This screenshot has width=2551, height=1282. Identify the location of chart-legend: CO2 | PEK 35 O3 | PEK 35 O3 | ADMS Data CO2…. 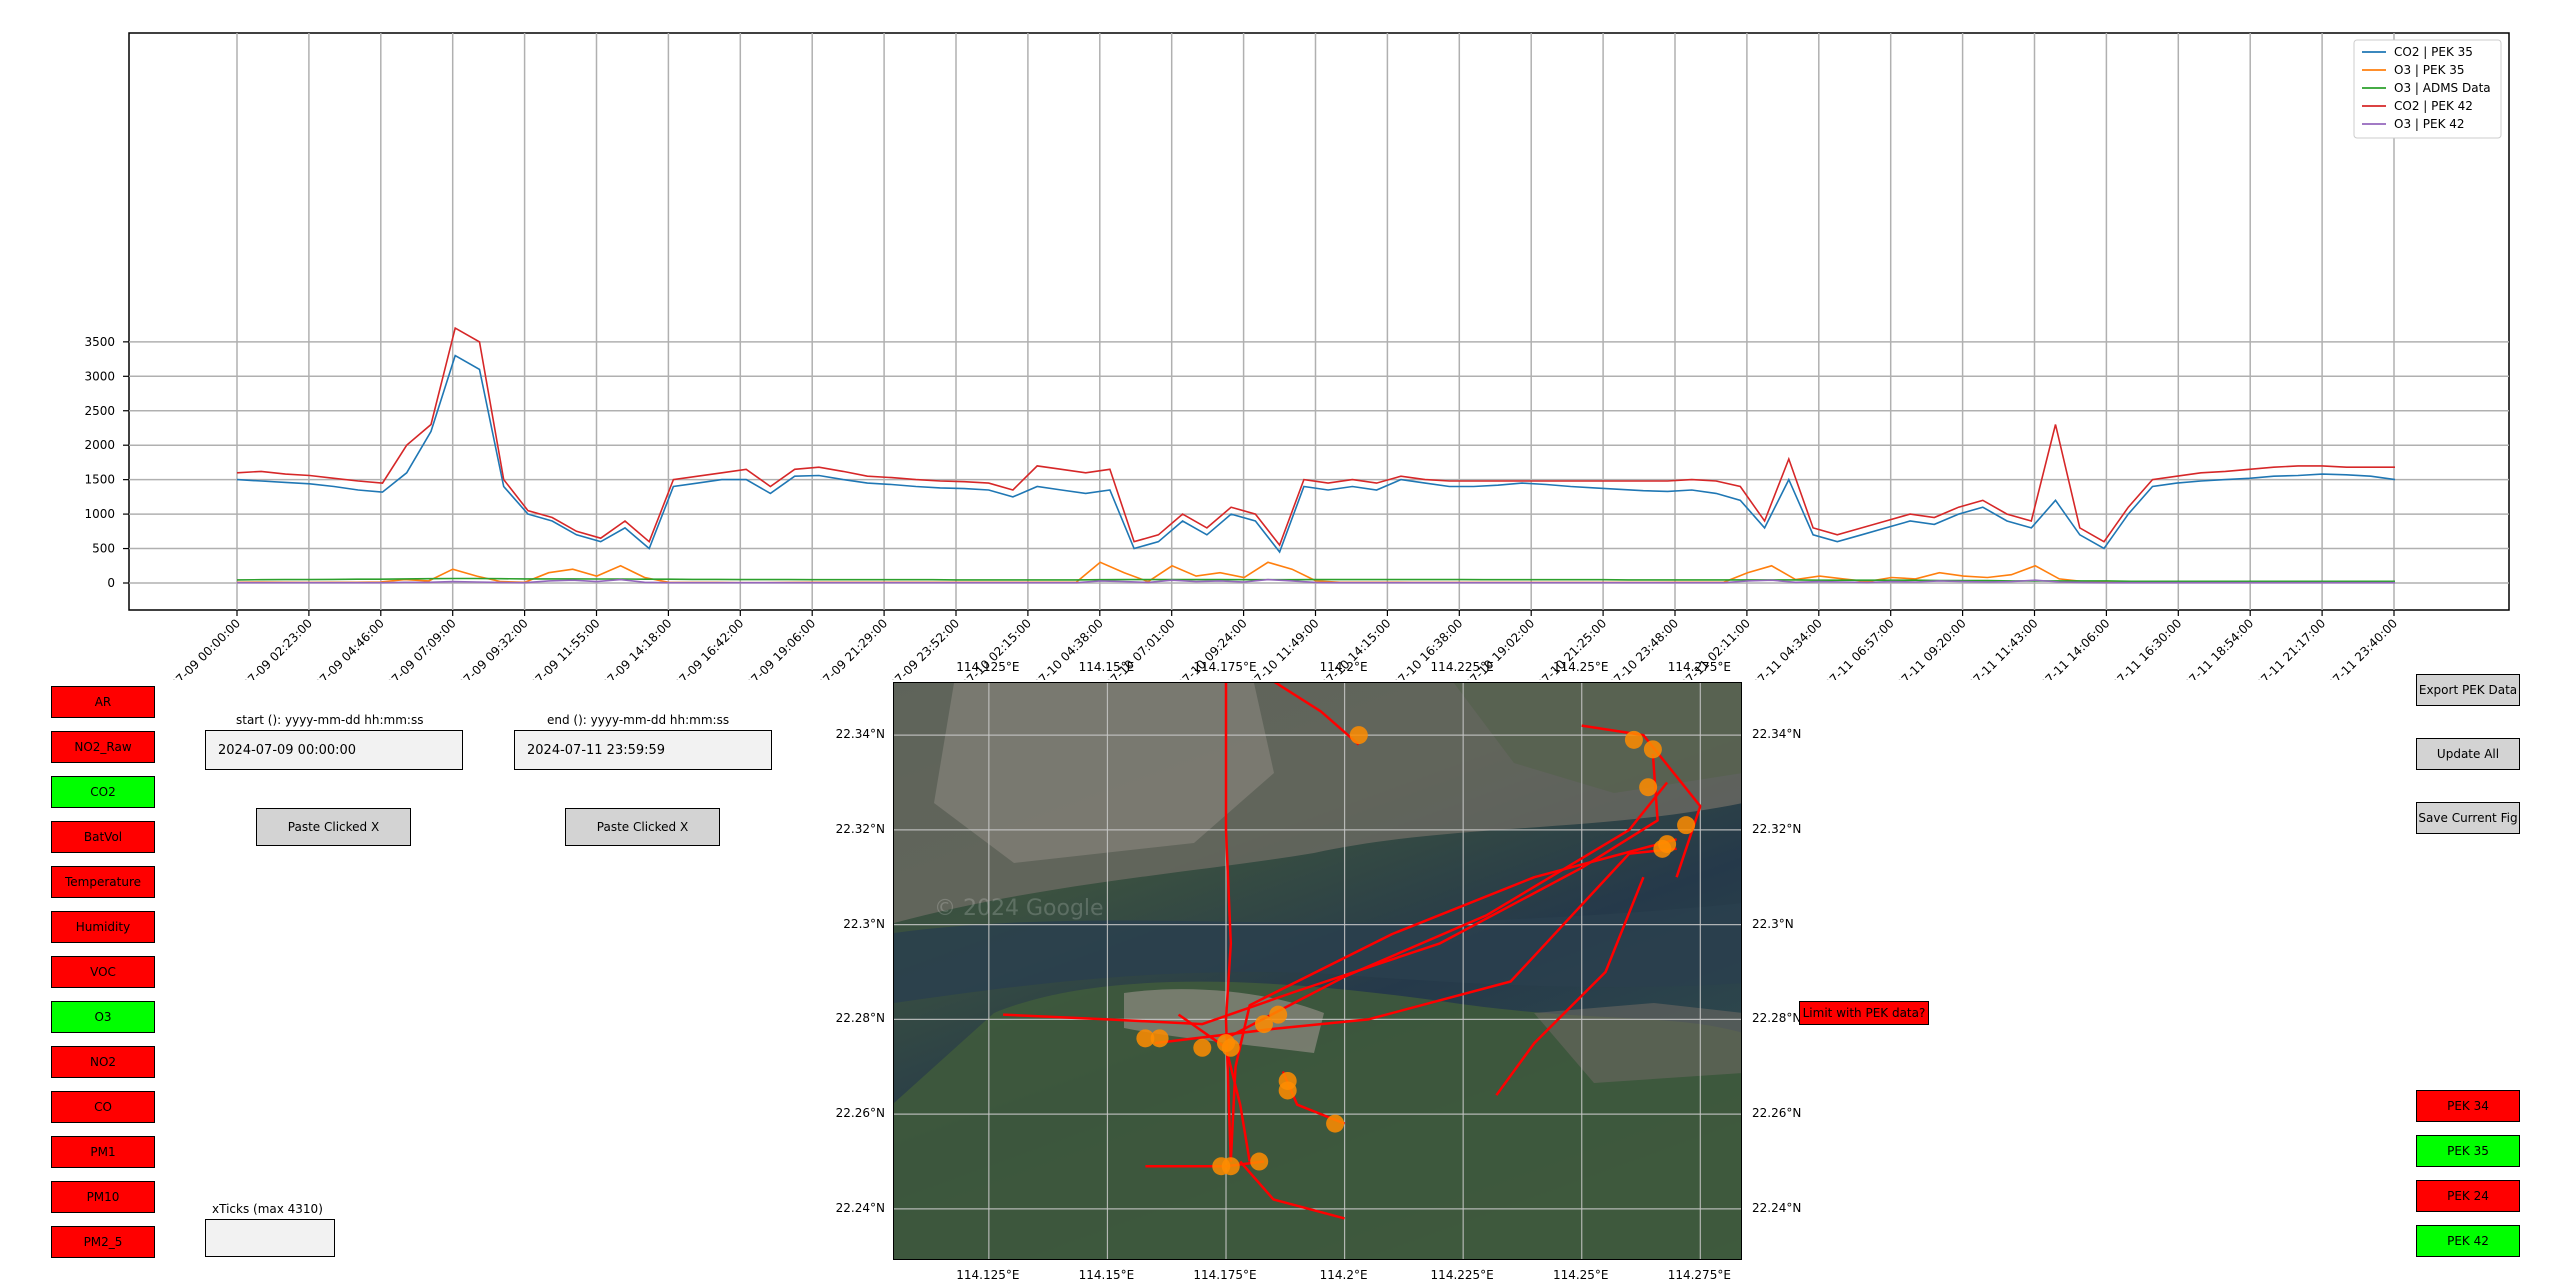
(2427, 89).